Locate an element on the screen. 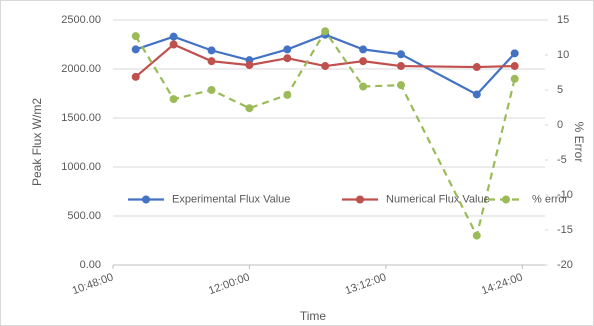 Image resolution: width=594 pixels, height=326 pixels. y2-axis-title: % Error is located at coordinates (579, 142).